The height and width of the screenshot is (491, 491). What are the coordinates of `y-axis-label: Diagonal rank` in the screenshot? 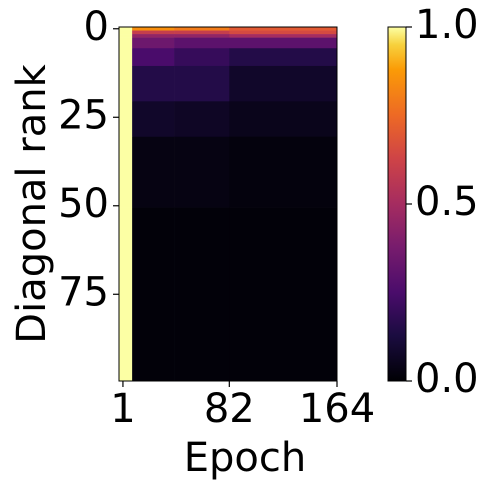 It's located at (32, 203).